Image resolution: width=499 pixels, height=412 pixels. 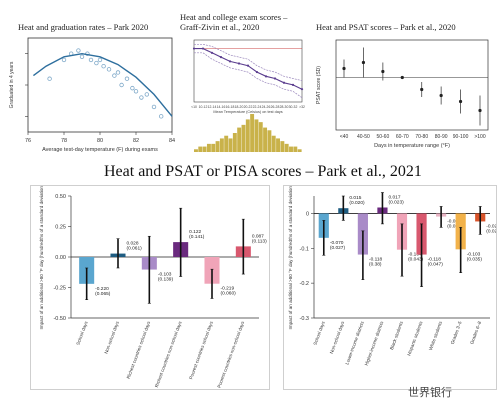 I want to click on x-tick-label: Black students, so click(x=396, y=335).